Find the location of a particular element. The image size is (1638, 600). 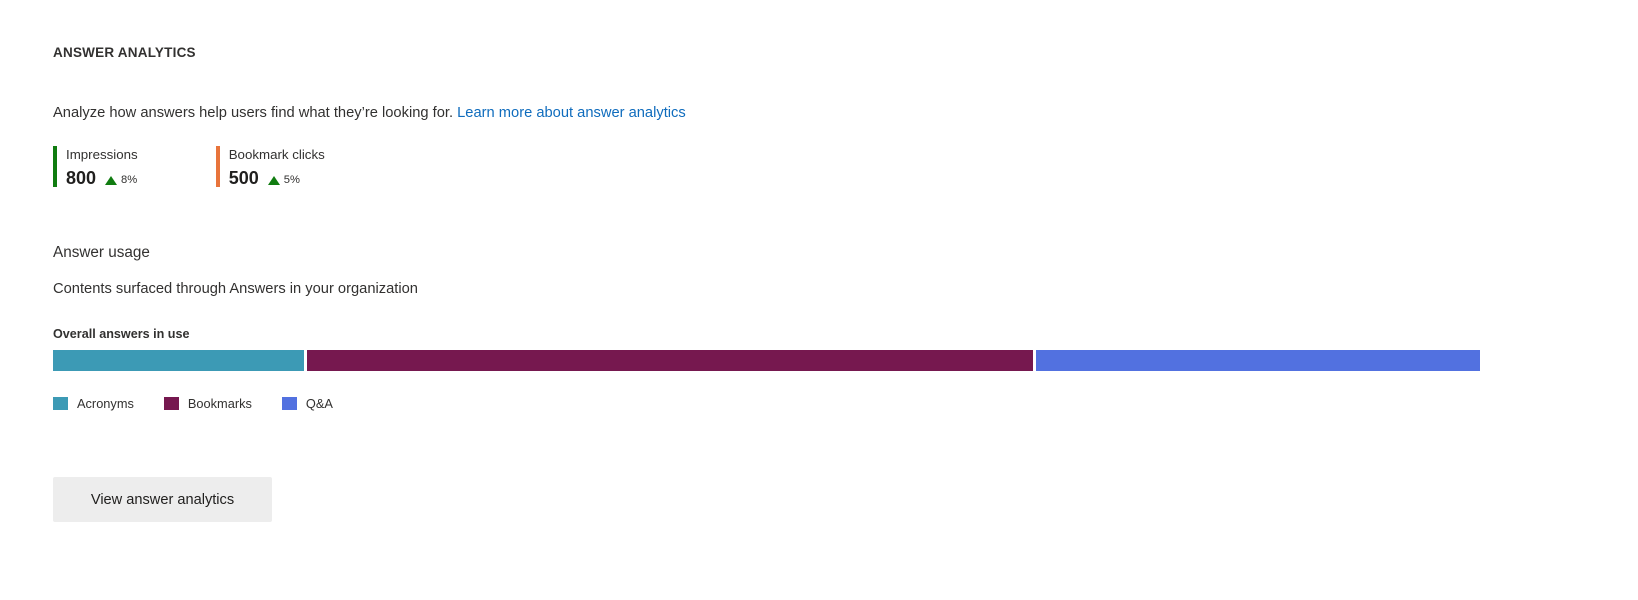

view-answer-analytics-button: View answer analytics is located at coordinates (162, 499).